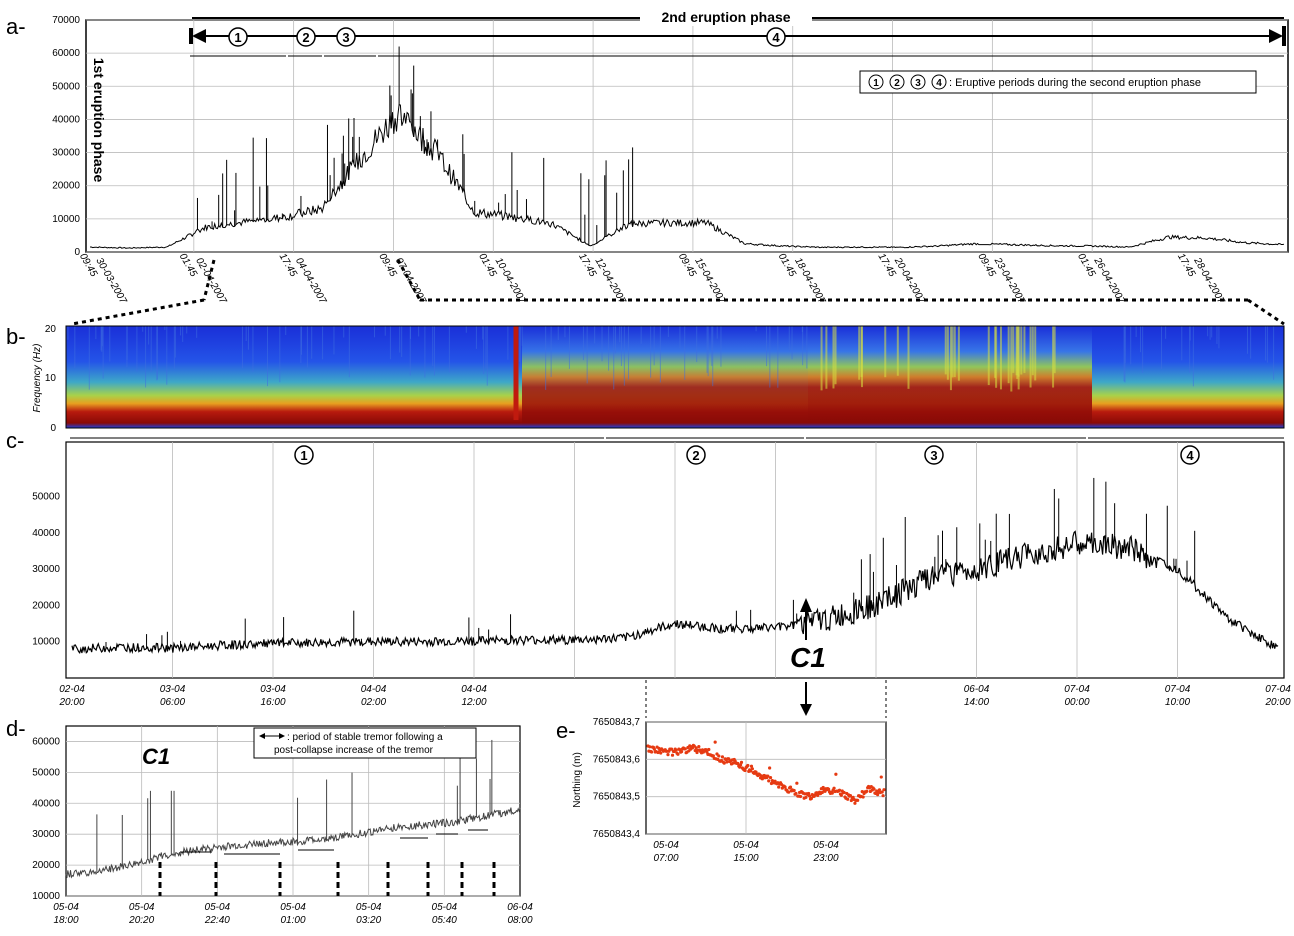 This screenshot has height=936, width=1294. Describe the element at coordinates (365, 743) in the screenshot. I see `panel-d-legend-box` at that location.